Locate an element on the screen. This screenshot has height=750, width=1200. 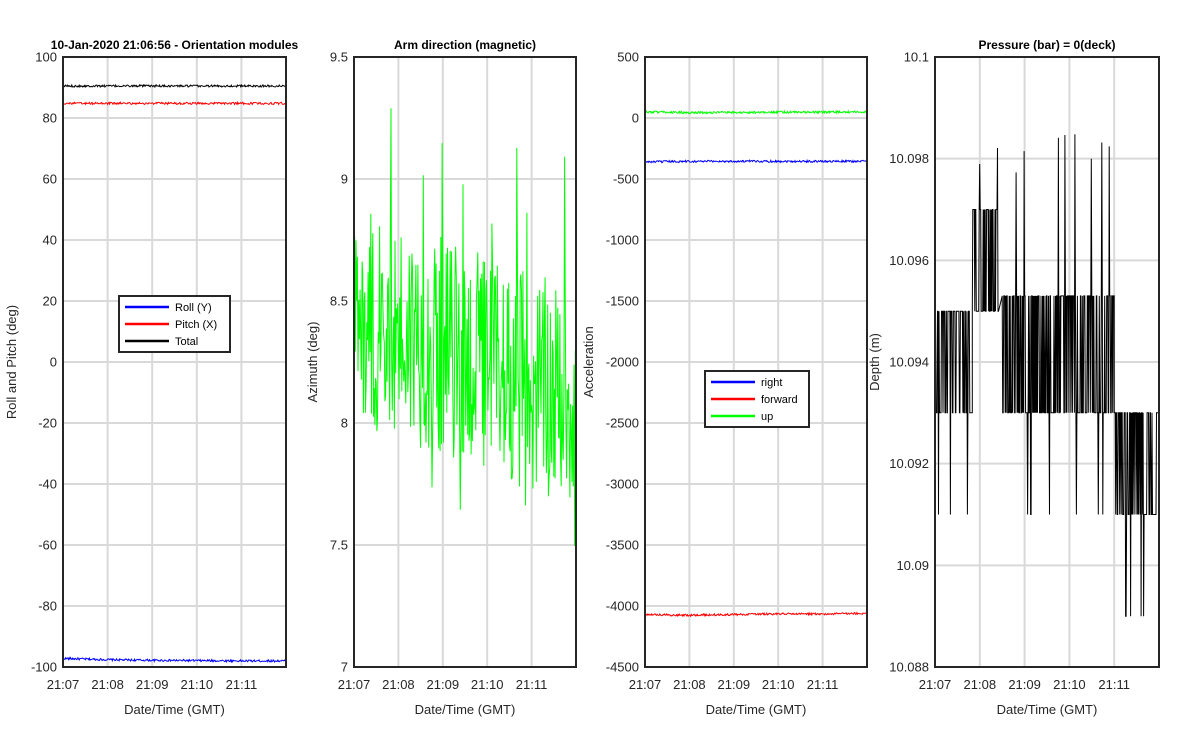
y-tick-label: 80 is located at coordinates (50, 118).